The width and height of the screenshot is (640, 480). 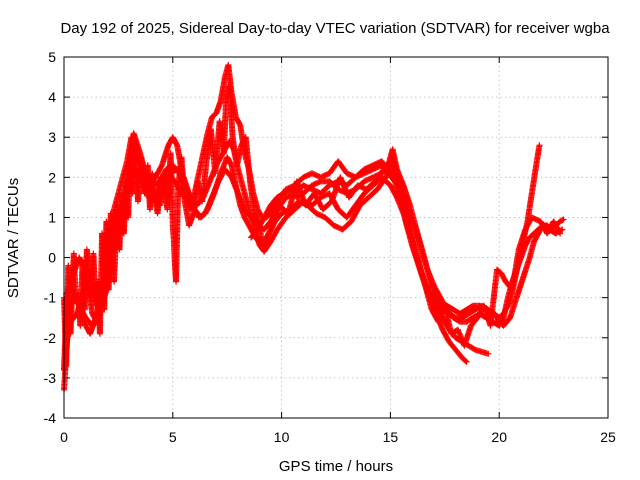 I want to click on y-tick-label: -3, so click(x=50, y=378).